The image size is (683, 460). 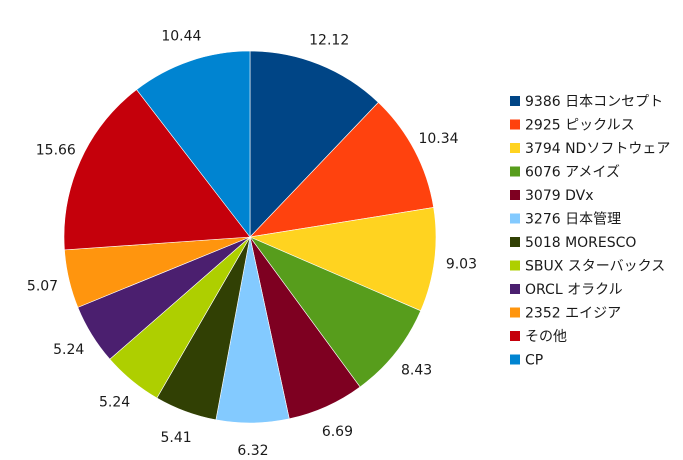 I want to click on slice-value-label-10: 5.07, so click(x=42, y=286).